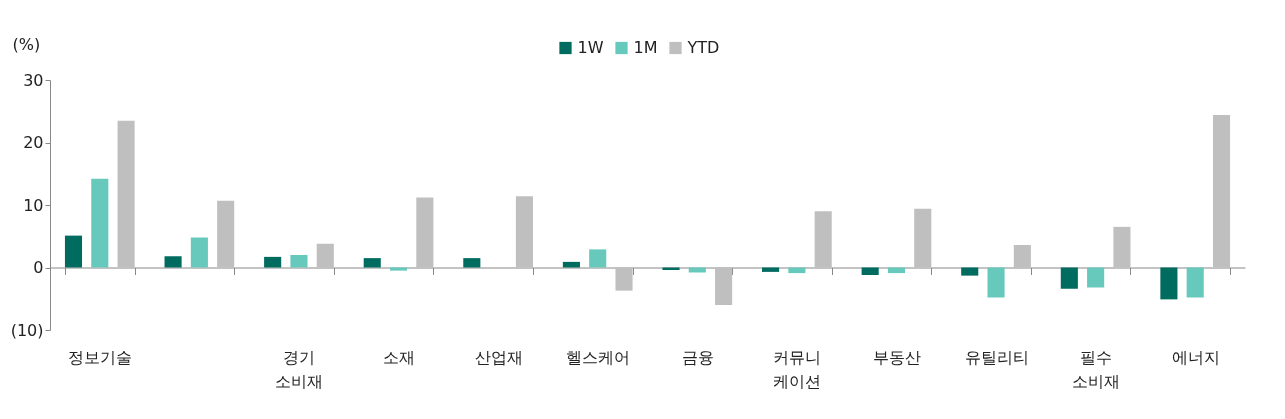 This screenshot has height=419, width=1285. Describe the element at coordinates (645, 47) in the screenshot. I see `legend-label: 1M` at that location.